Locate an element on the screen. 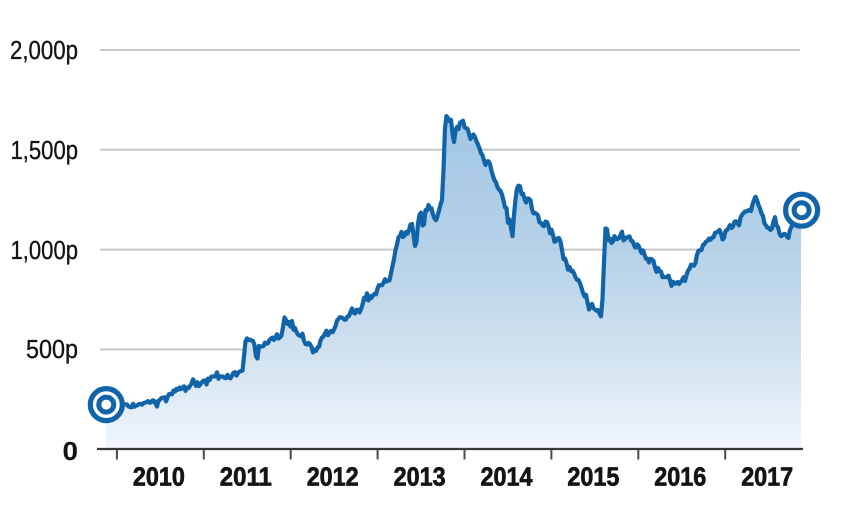 This screenshot has height=505, width=850. svg-text: 2013 is located at coordinates (420, 478).